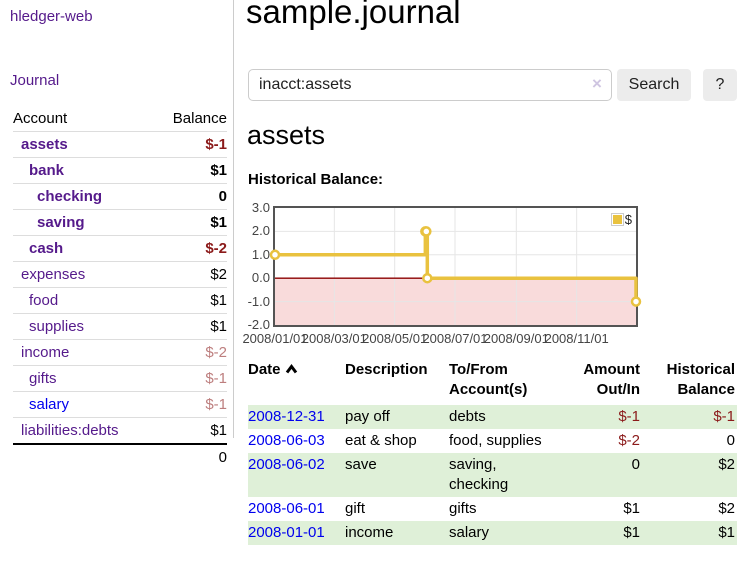 This screenshot has height=582, width=742. Describe the element at coordinates (395, 338) in the screenshot. I see `x-axis-tick-label: 2008/05/01` at that location.